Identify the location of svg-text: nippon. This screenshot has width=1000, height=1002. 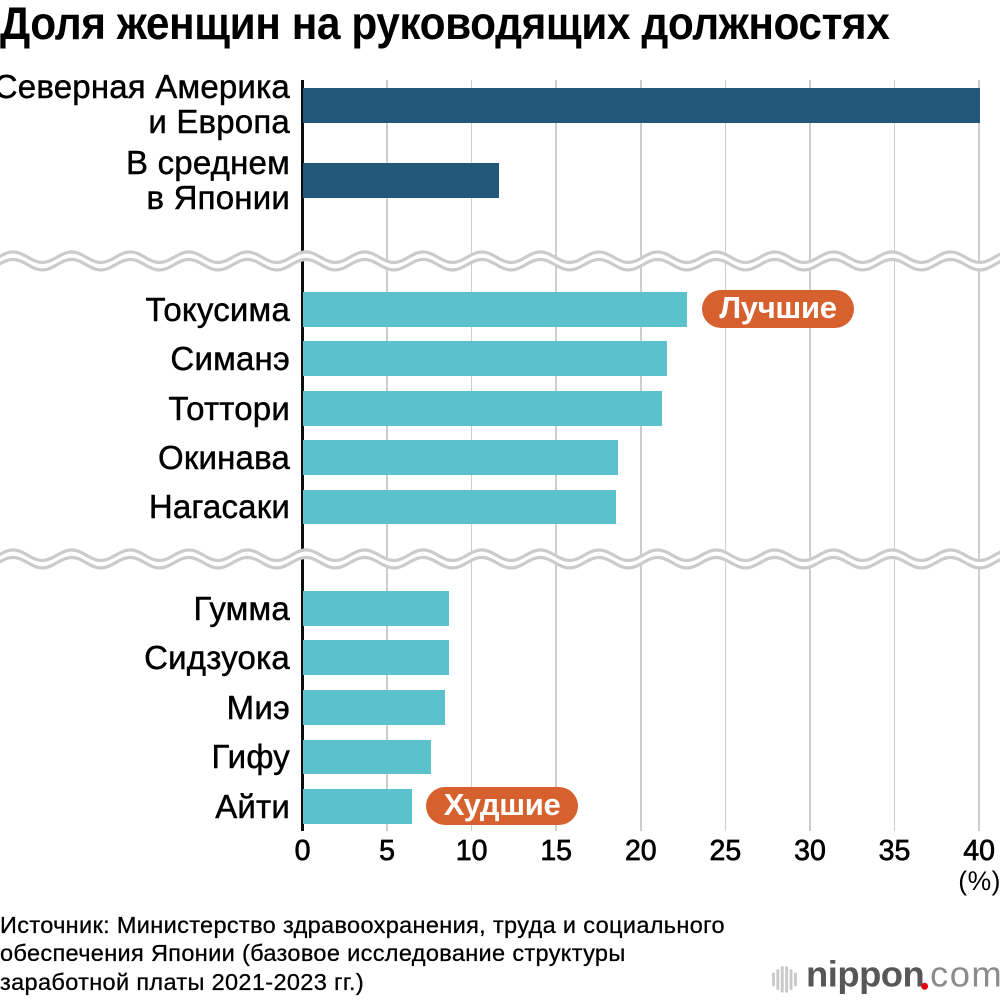
(865, 973).